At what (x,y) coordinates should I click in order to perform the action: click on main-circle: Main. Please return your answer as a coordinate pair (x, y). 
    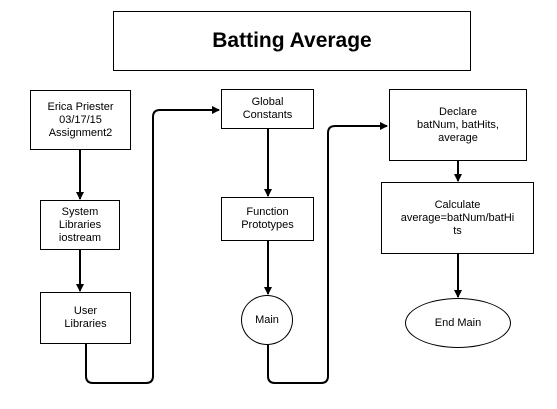
    Looking at the image, I should click on (267, 320).